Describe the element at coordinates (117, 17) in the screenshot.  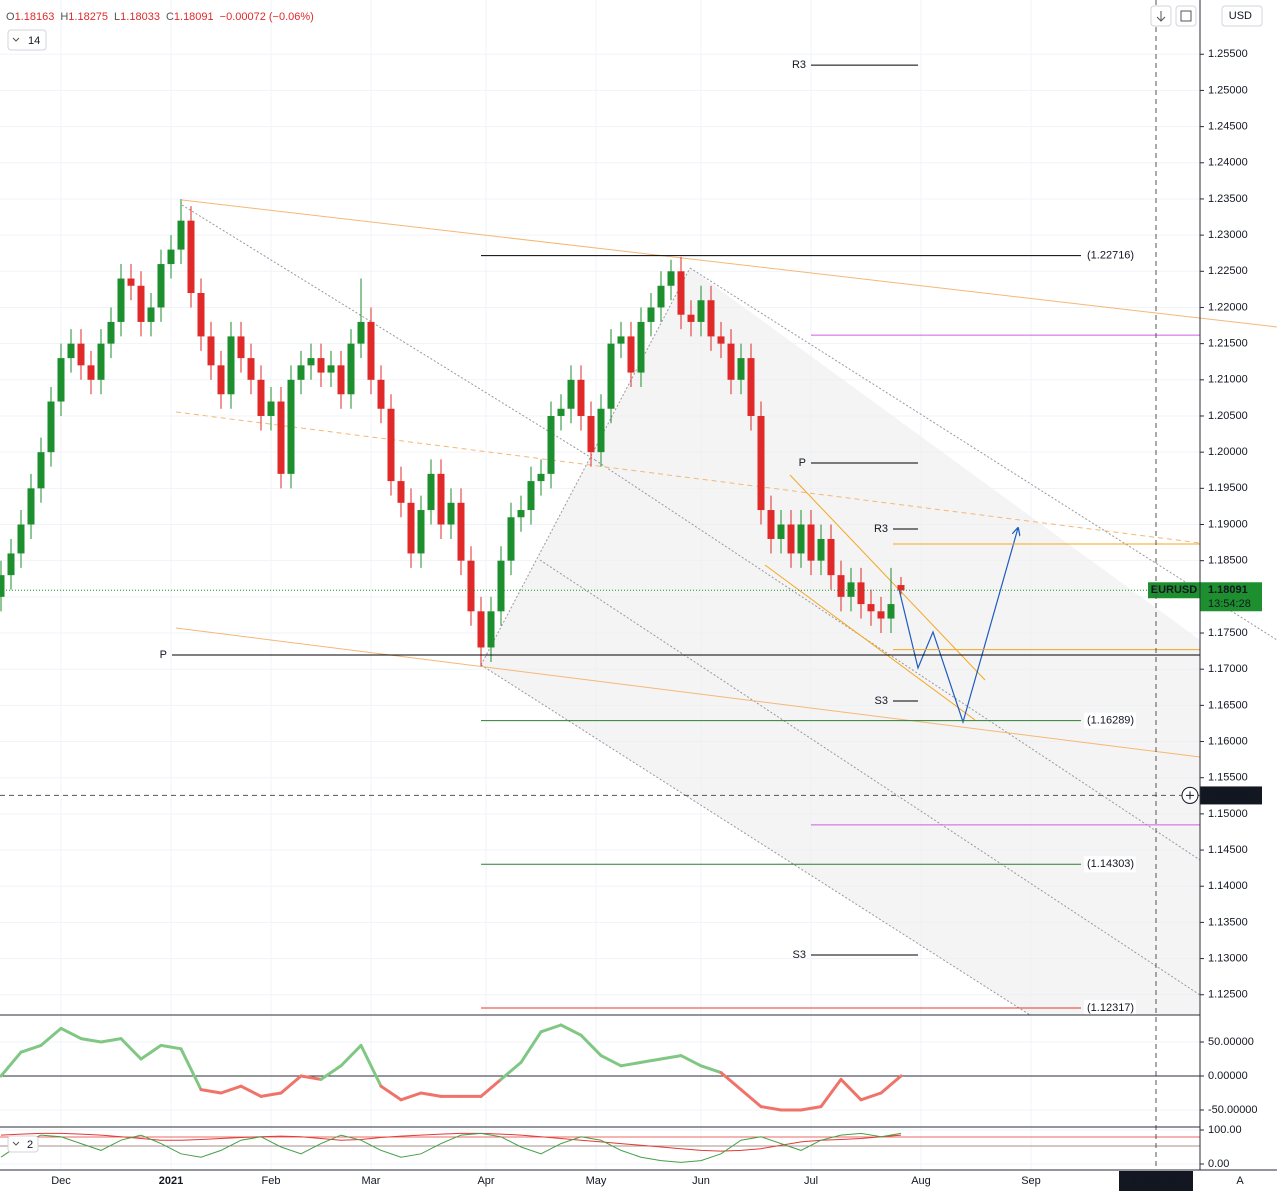
I see `header-item: L` at that location.